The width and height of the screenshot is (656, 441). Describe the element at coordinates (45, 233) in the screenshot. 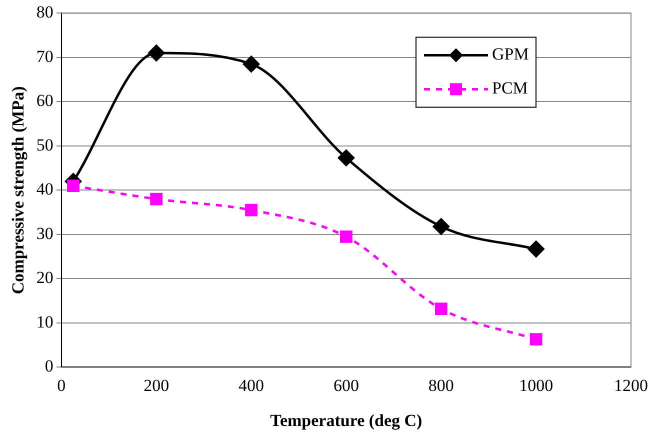

I see `y-tick-label: 30` at that location.